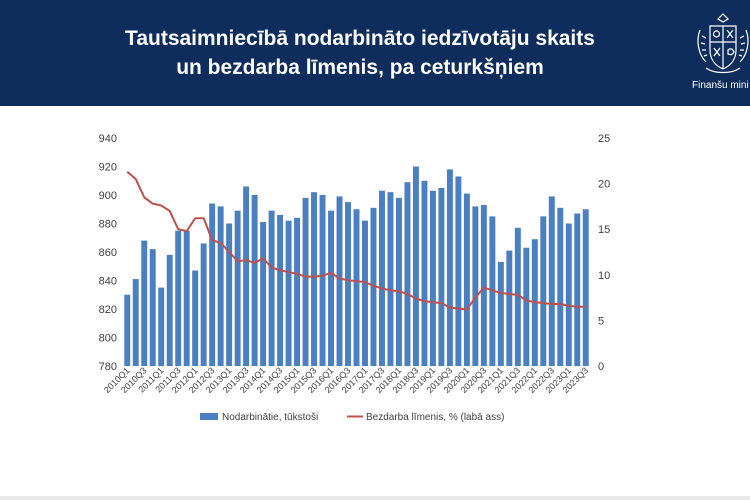  Describe the element at coordinates (348, 284) in the screenshot. I see `bar-2016Q3` at that location.